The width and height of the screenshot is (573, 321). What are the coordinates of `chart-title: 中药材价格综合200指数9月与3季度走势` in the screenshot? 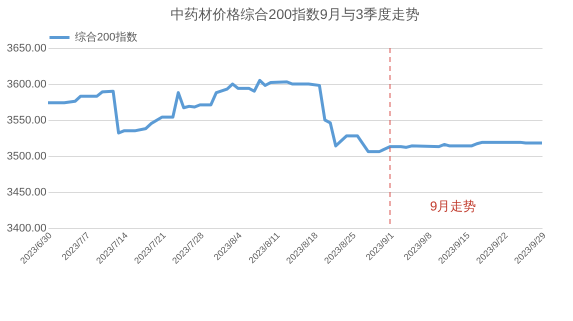 It's located at (295, 14).